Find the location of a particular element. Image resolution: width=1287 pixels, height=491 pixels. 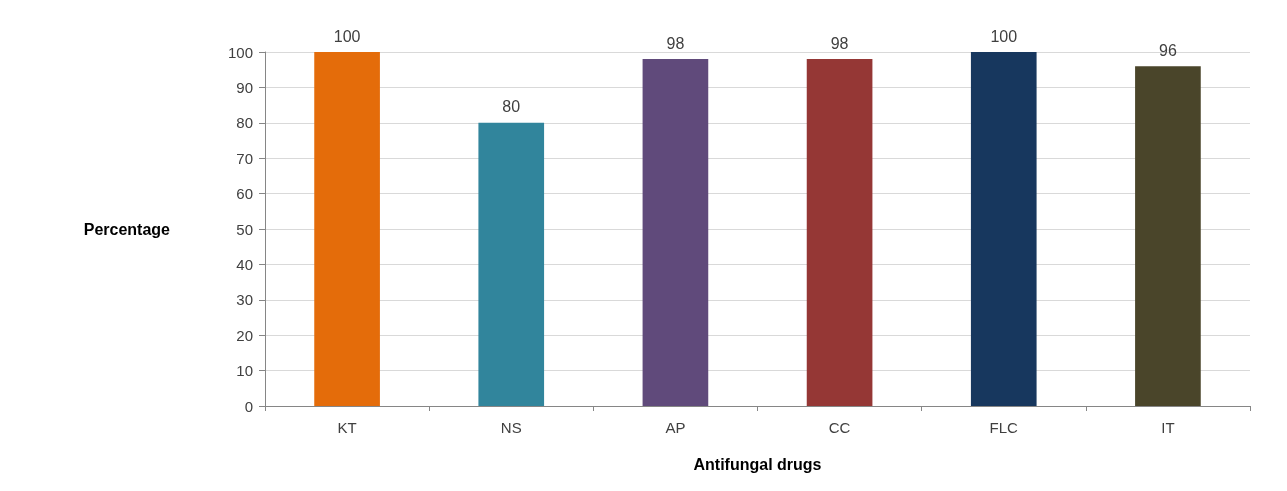

x-tick-label: CC is located at coordinates (839, 427).